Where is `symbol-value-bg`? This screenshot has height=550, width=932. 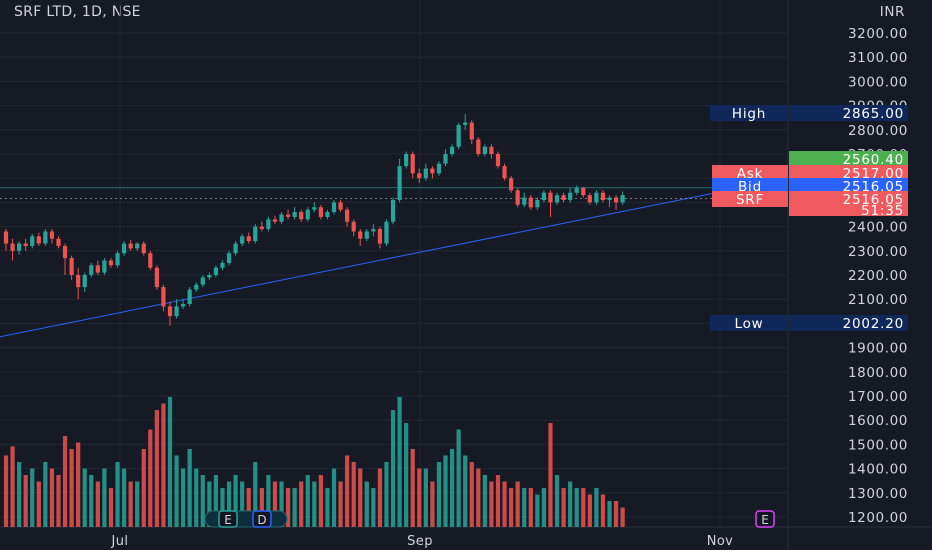 symbol-value-bg is located at coordinates (848, 203).